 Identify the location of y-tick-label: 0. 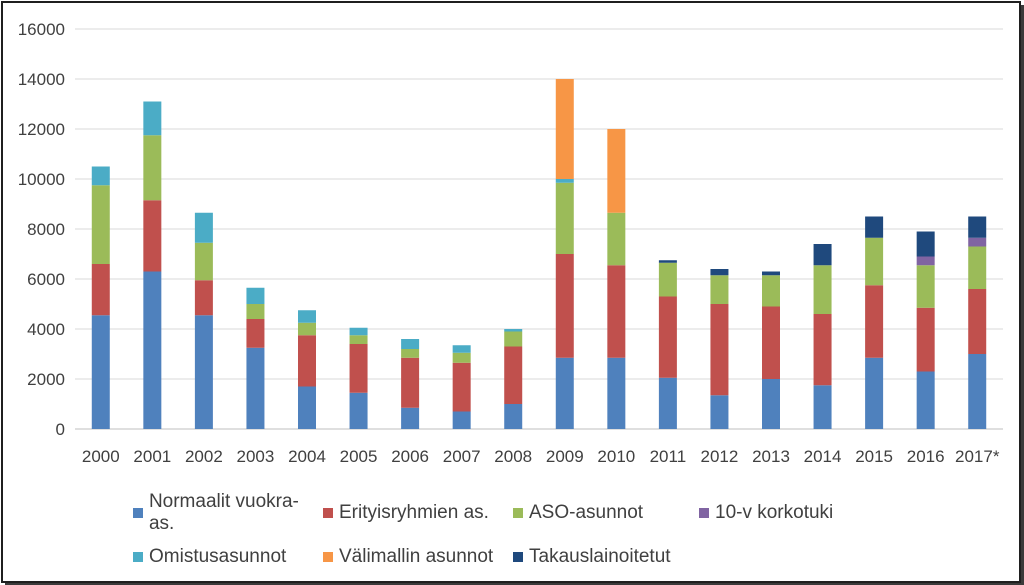
(60, 429).